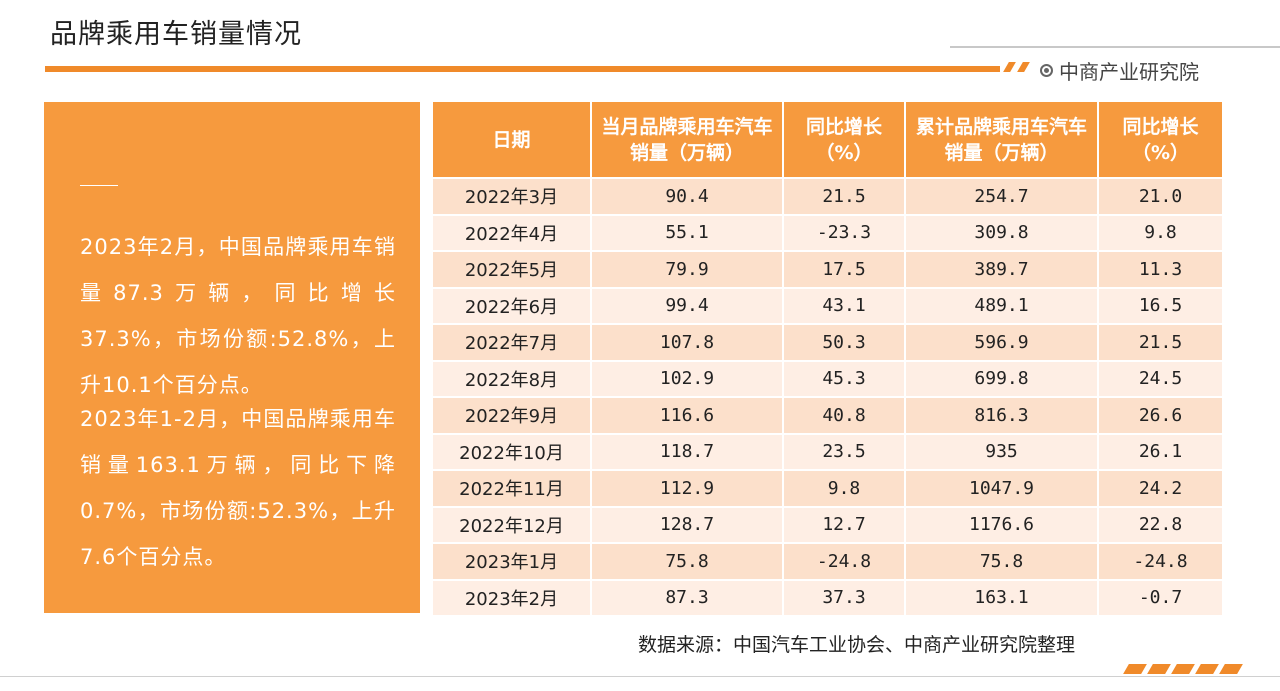  Describe the element at coordinates (1002, 524) in the screenshot. I see `cell-cumulative-sales: 1176.6` at that location.